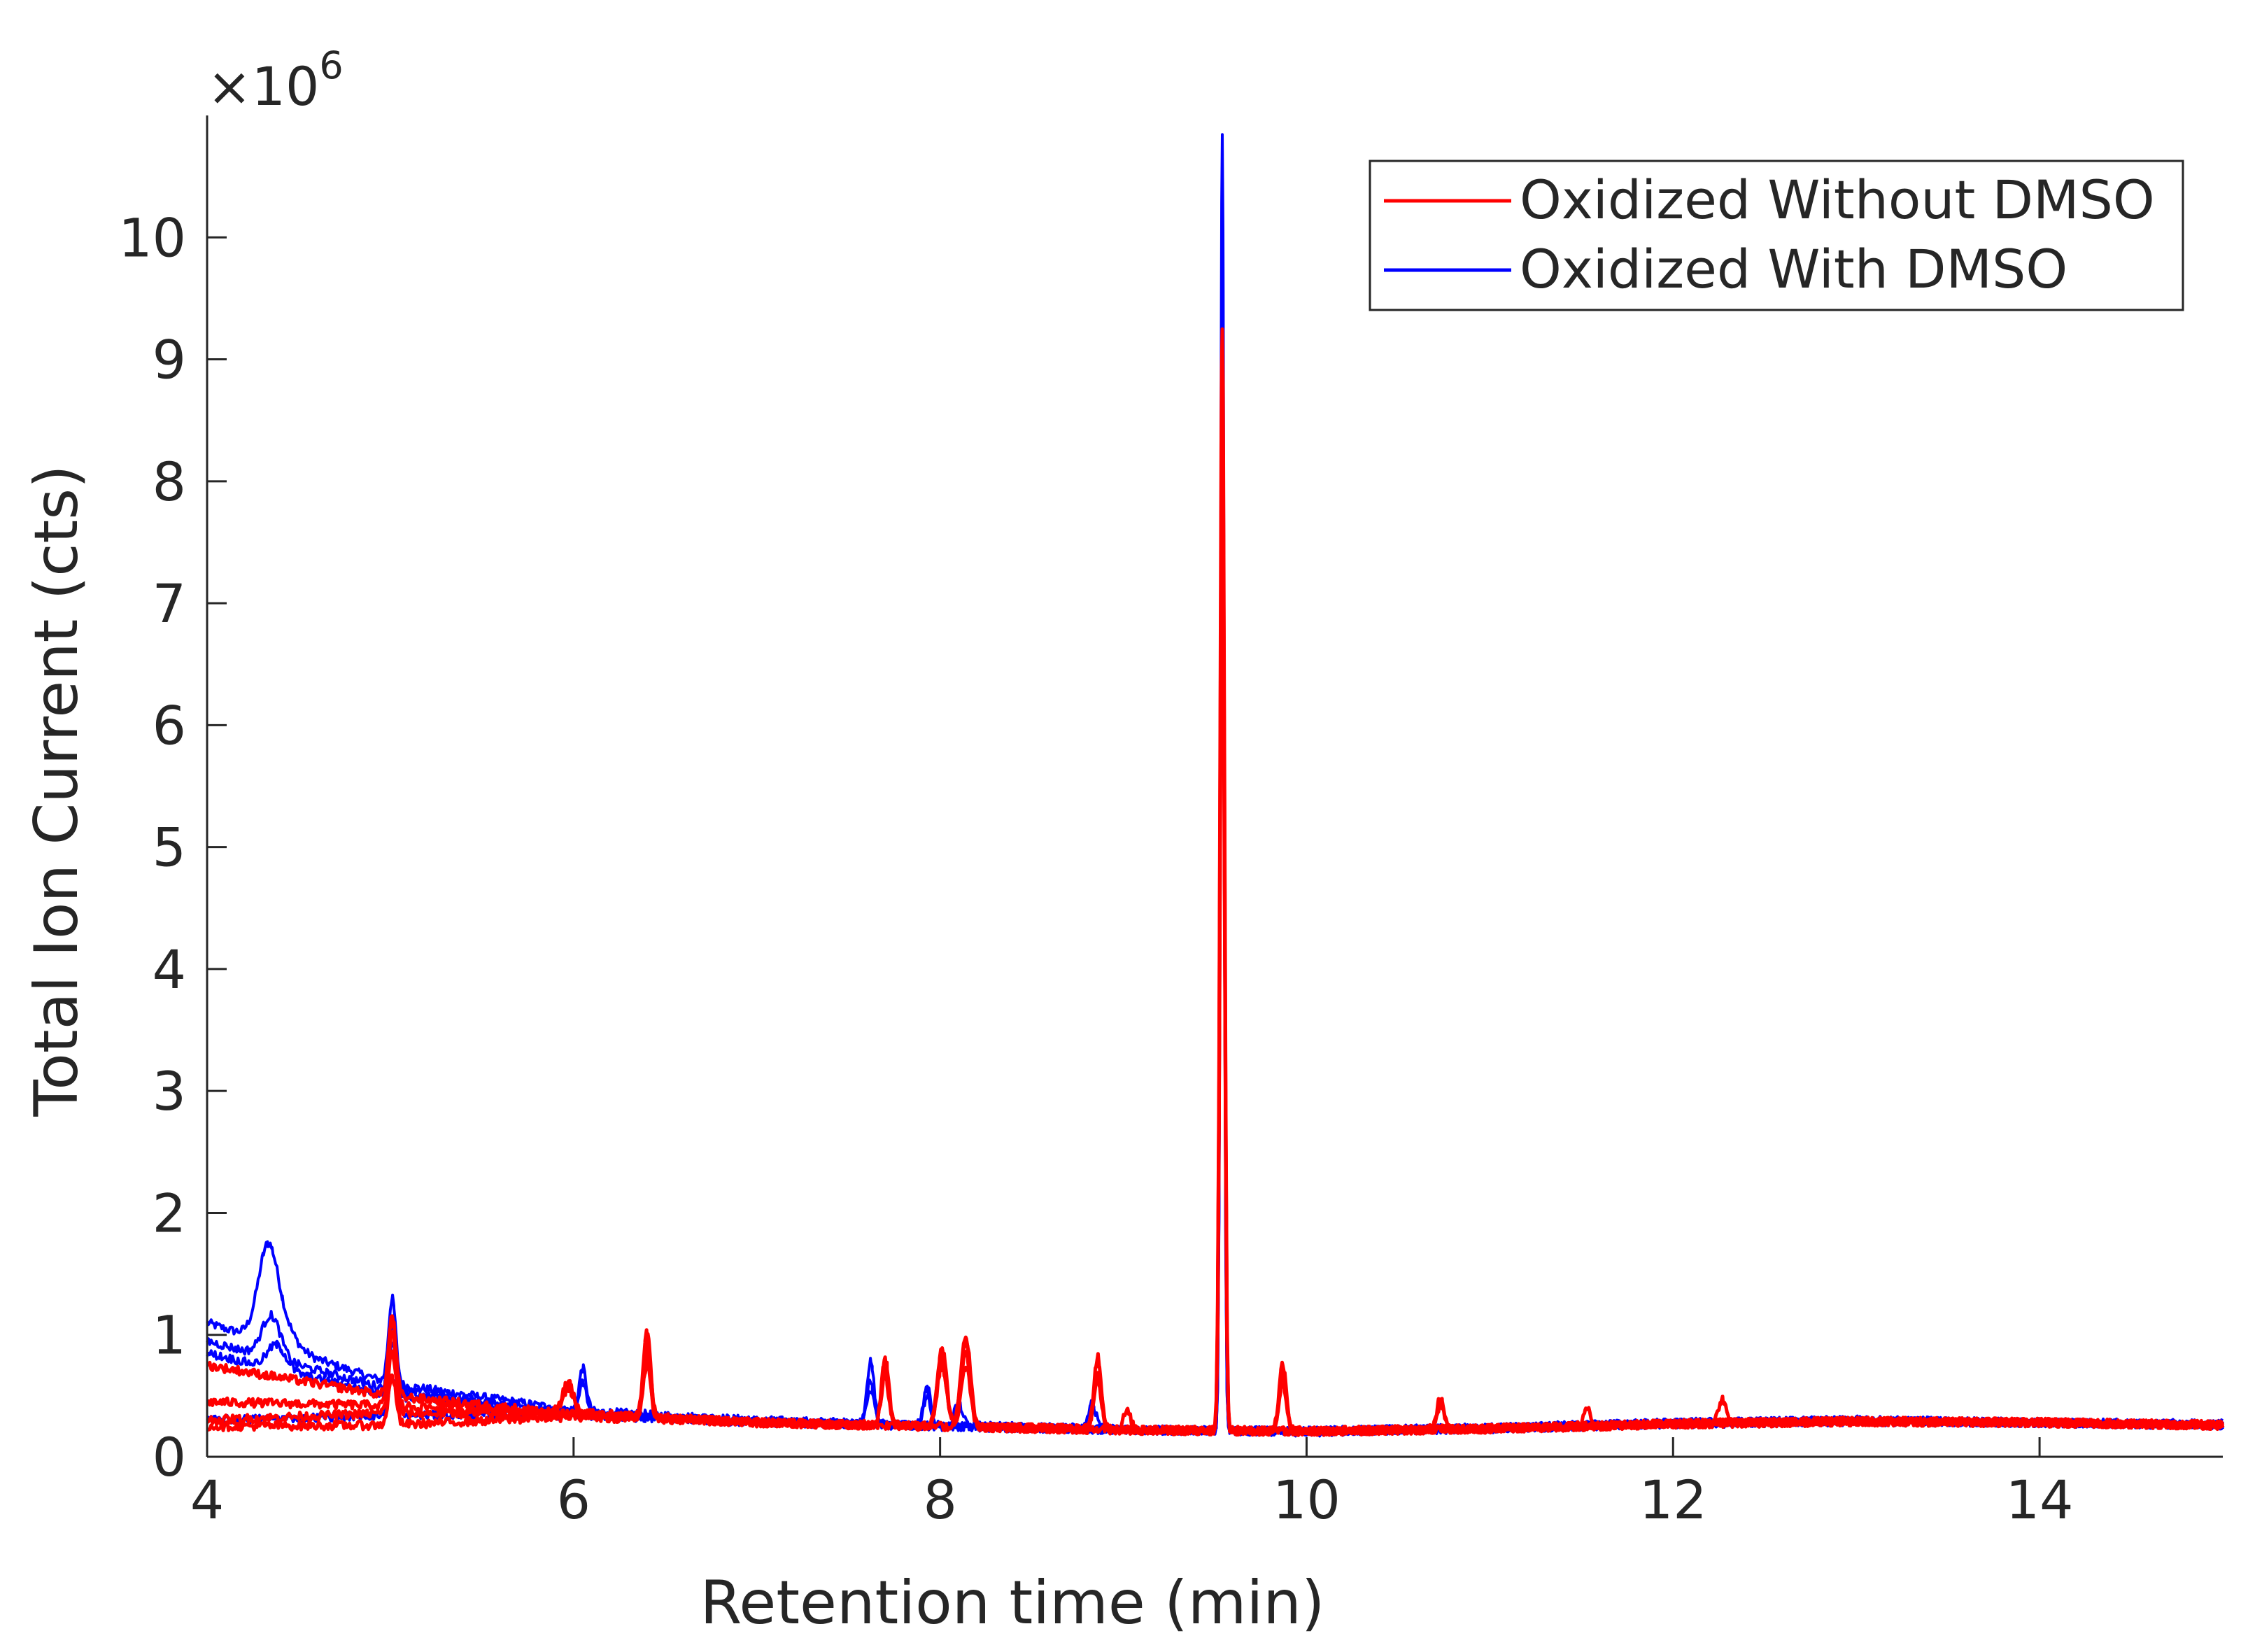 The height and width of the screenshot is (1652, 2241). What do you see at coordinates (1307, 1500) in the screenshot?
I see `x-tick-label: 10` at bounding box center [1307, 1500].